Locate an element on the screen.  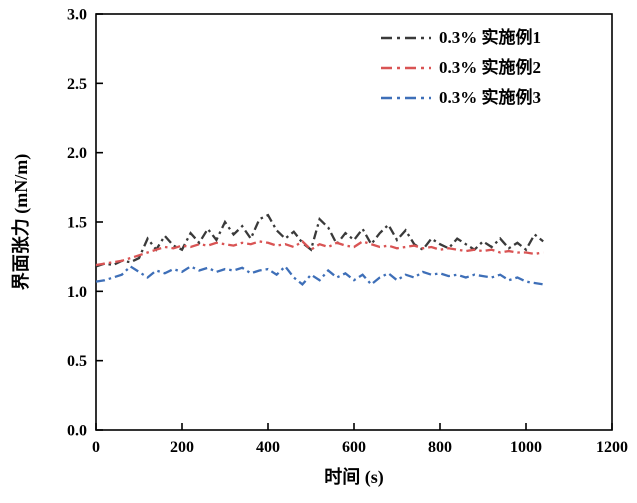
x-tick-label: 600 is located at coordinates (354, 447).